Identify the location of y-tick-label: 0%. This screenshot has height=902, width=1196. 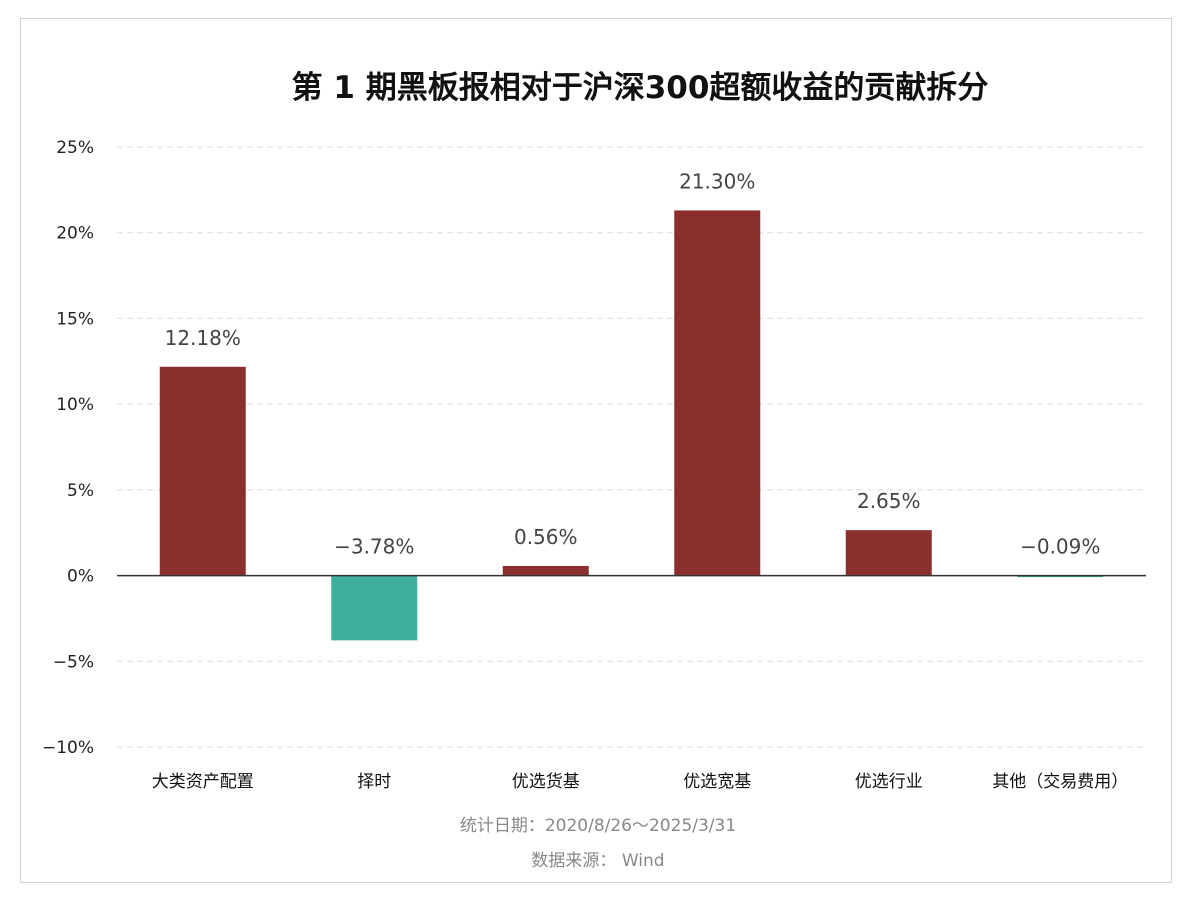
(80, 577).